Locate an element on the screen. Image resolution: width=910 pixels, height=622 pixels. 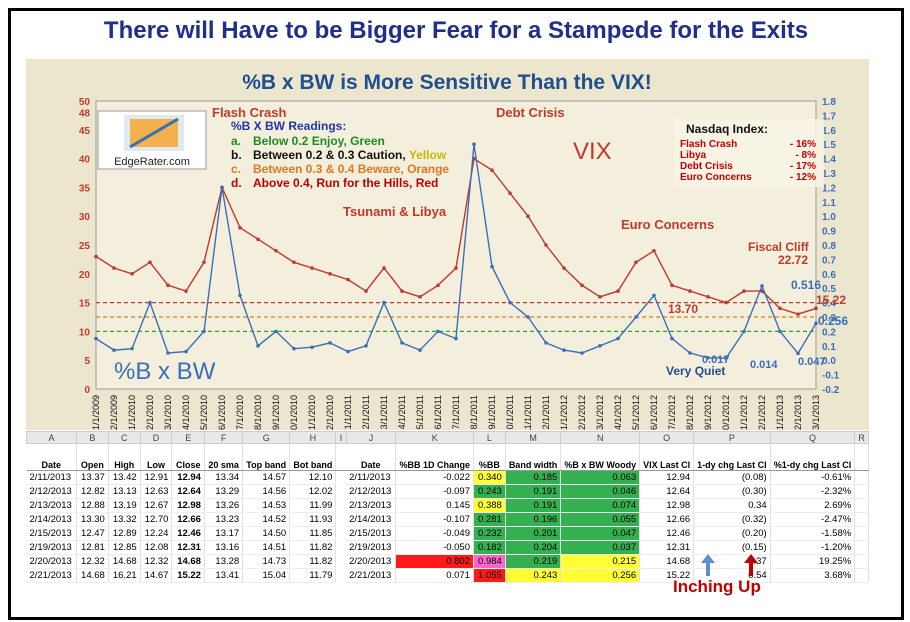
reading-key: d. is located at coordinates (236, 183).